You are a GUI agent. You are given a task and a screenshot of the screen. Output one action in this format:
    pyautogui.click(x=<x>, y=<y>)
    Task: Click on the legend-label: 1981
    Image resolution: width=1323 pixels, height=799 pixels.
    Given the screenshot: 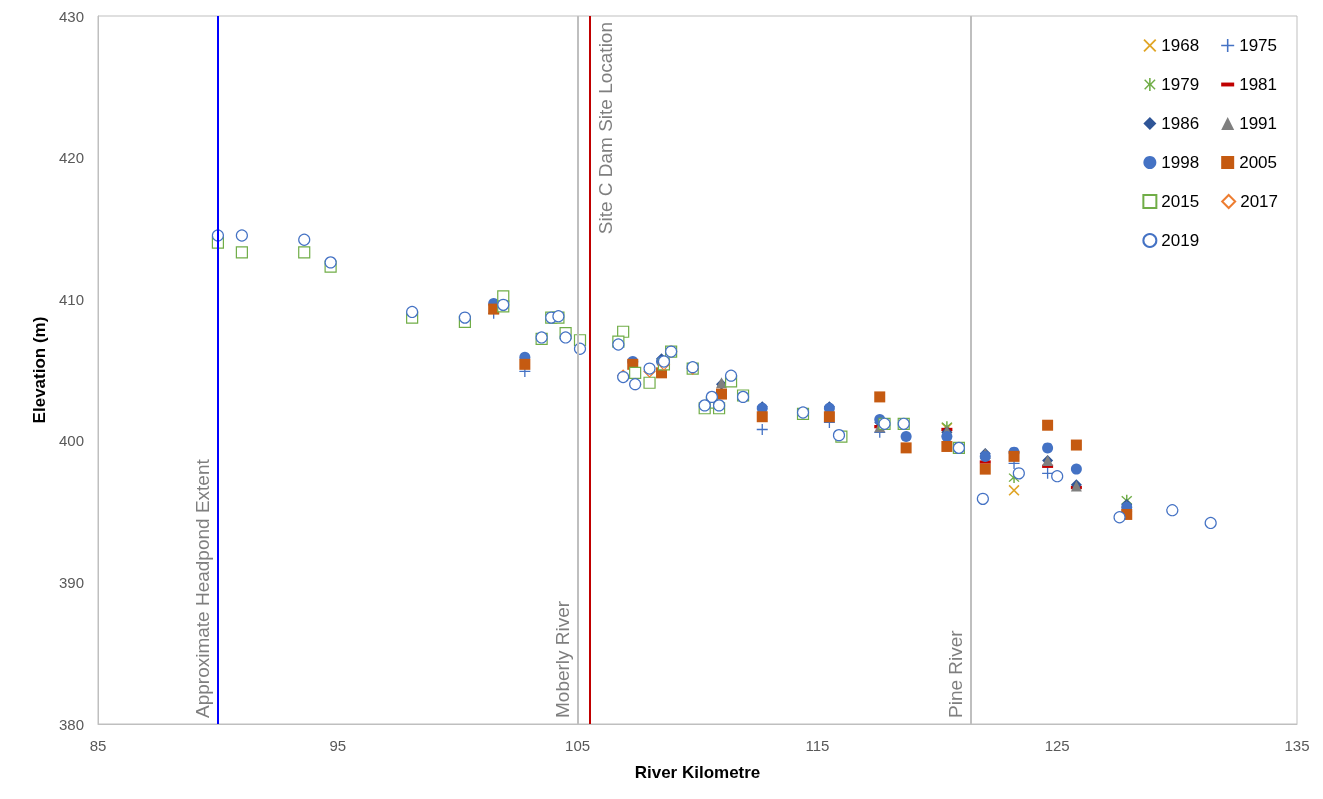 What is the action you would take?
    pyautogui.click(x=1258, y=84)
    